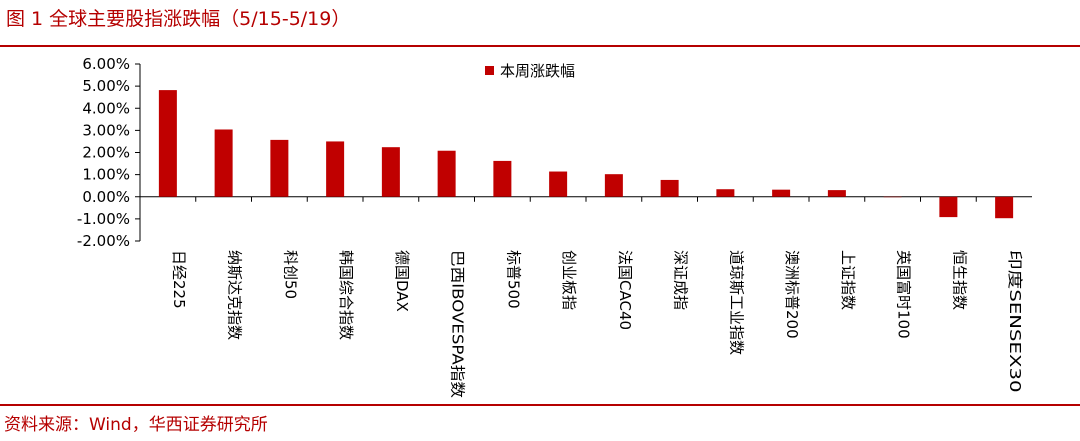  I want to click on svg-text: 恒生指数, so click(959, 280).